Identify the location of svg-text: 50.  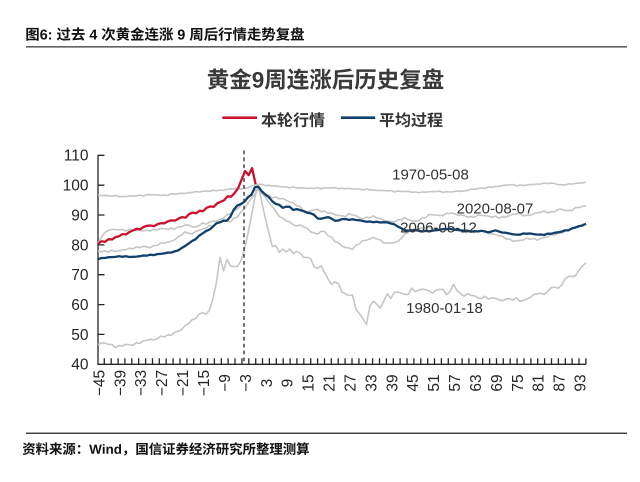
(80, 335).